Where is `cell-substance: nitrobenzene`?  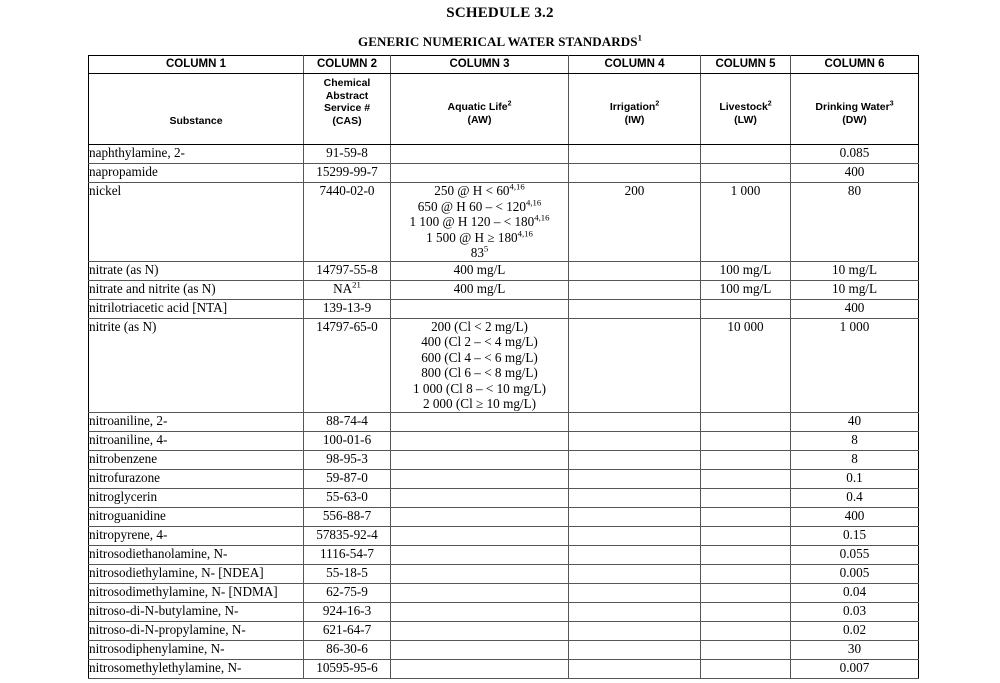 cell-substance: nitrobenzene is located at coordinates (196, 459).